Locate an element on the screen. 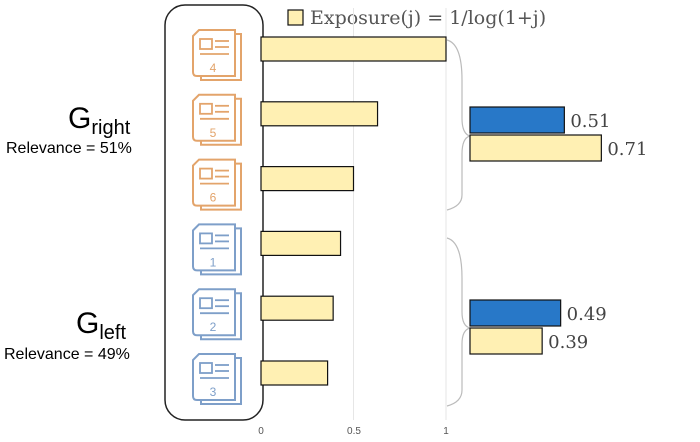 This screenshot has height=442, width=700. bar-value-label: 0.51 is located at coordinates (590, 121).